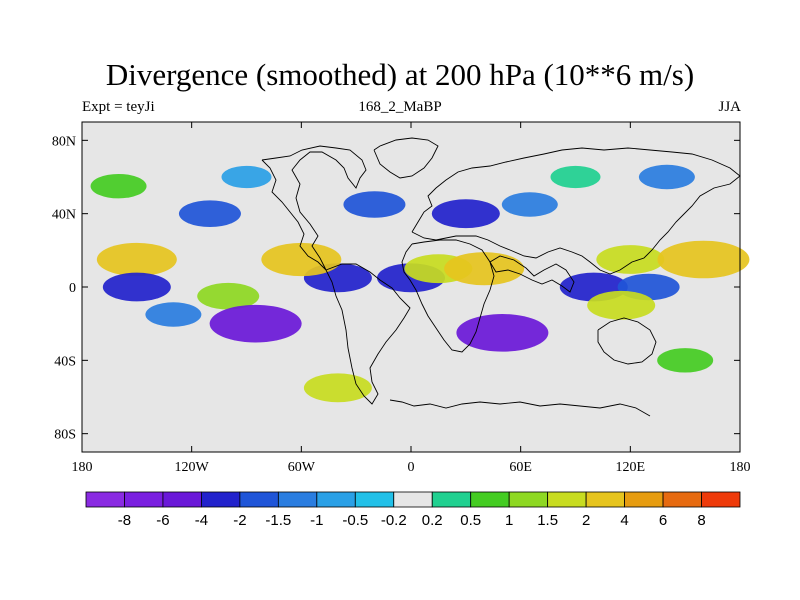 This screenshot has width=800, height=600. I want to click on y-tick-label-4: 80S, so click(65, 435).